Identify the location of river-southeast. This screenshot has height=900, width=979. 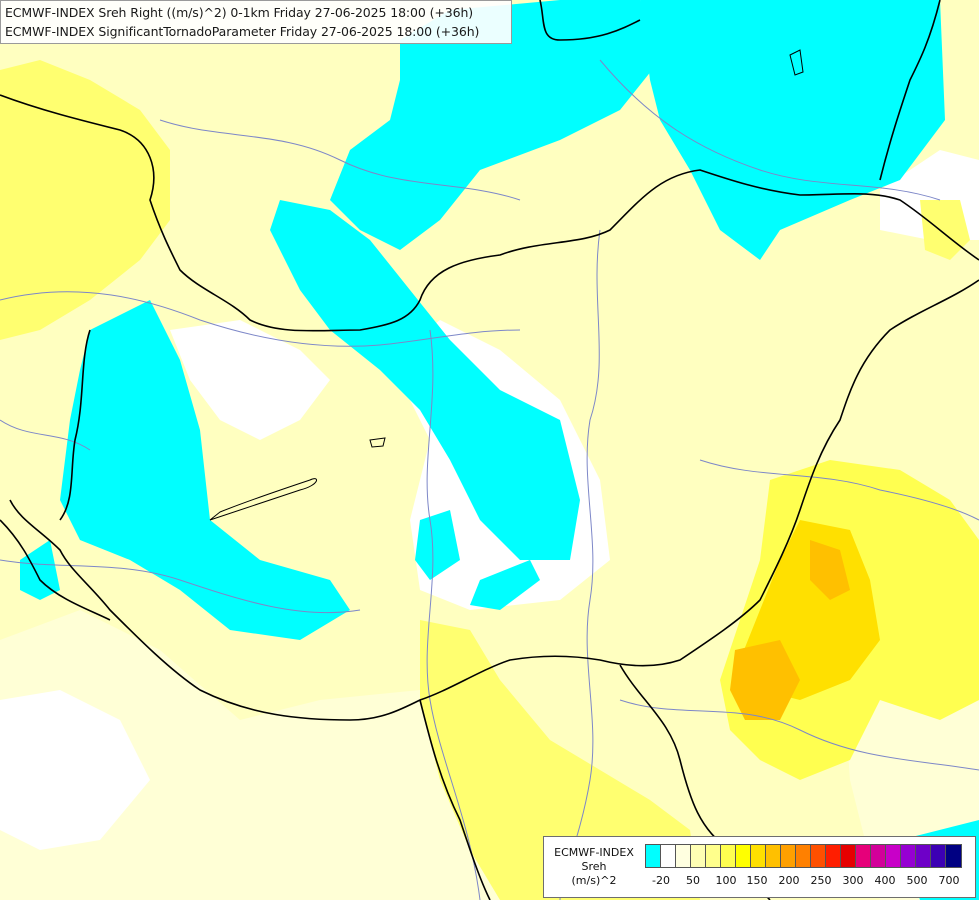
(799, 735).